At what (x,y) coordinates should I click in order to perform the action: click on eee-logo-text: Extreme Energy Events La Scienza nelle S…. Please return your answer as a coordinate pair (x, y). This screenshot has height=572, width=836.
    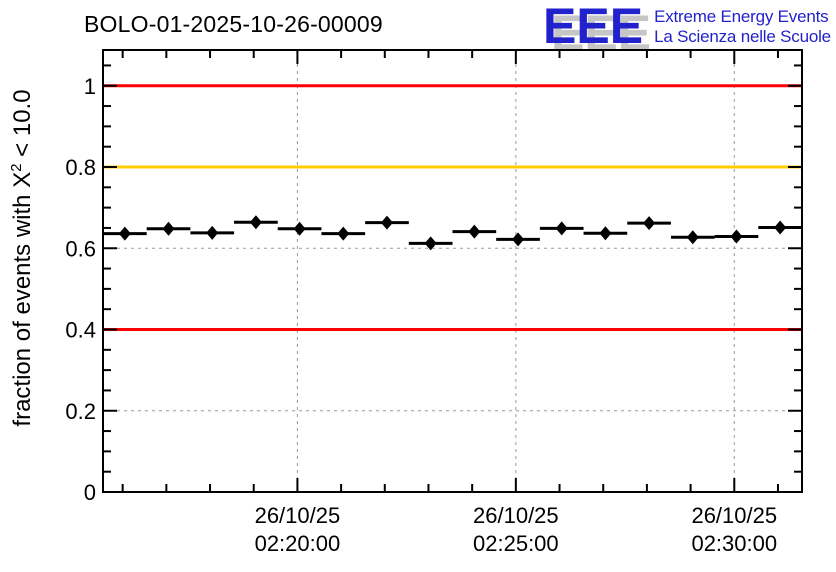
    Looking at the image, I should click on (742, 25).